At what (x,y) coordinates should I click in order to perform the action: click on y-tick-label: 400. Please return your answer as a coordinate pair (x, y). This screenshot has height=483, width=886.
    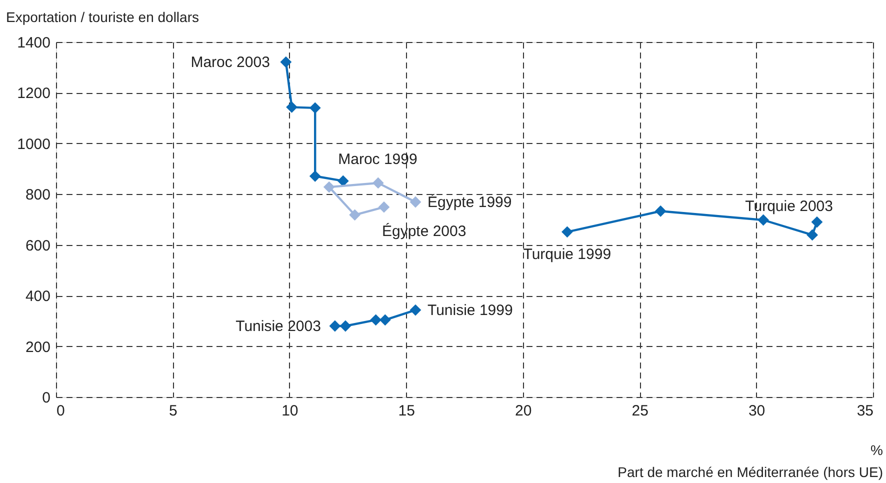
    Looking at the image, I should click on (37, 297).